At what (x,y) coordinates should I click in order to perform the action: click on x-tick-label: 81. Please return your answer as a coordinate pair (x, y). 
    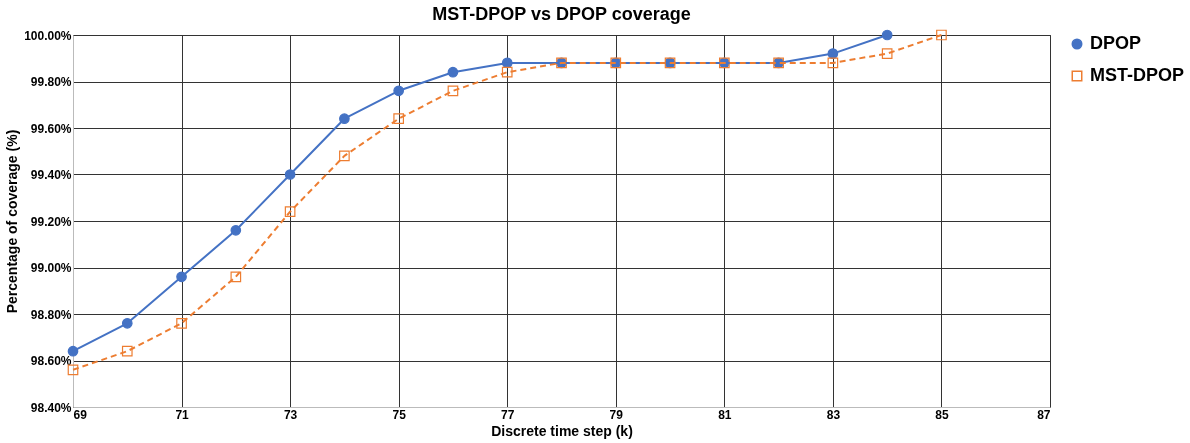
    Looking at the image, I should click on (725, 414).